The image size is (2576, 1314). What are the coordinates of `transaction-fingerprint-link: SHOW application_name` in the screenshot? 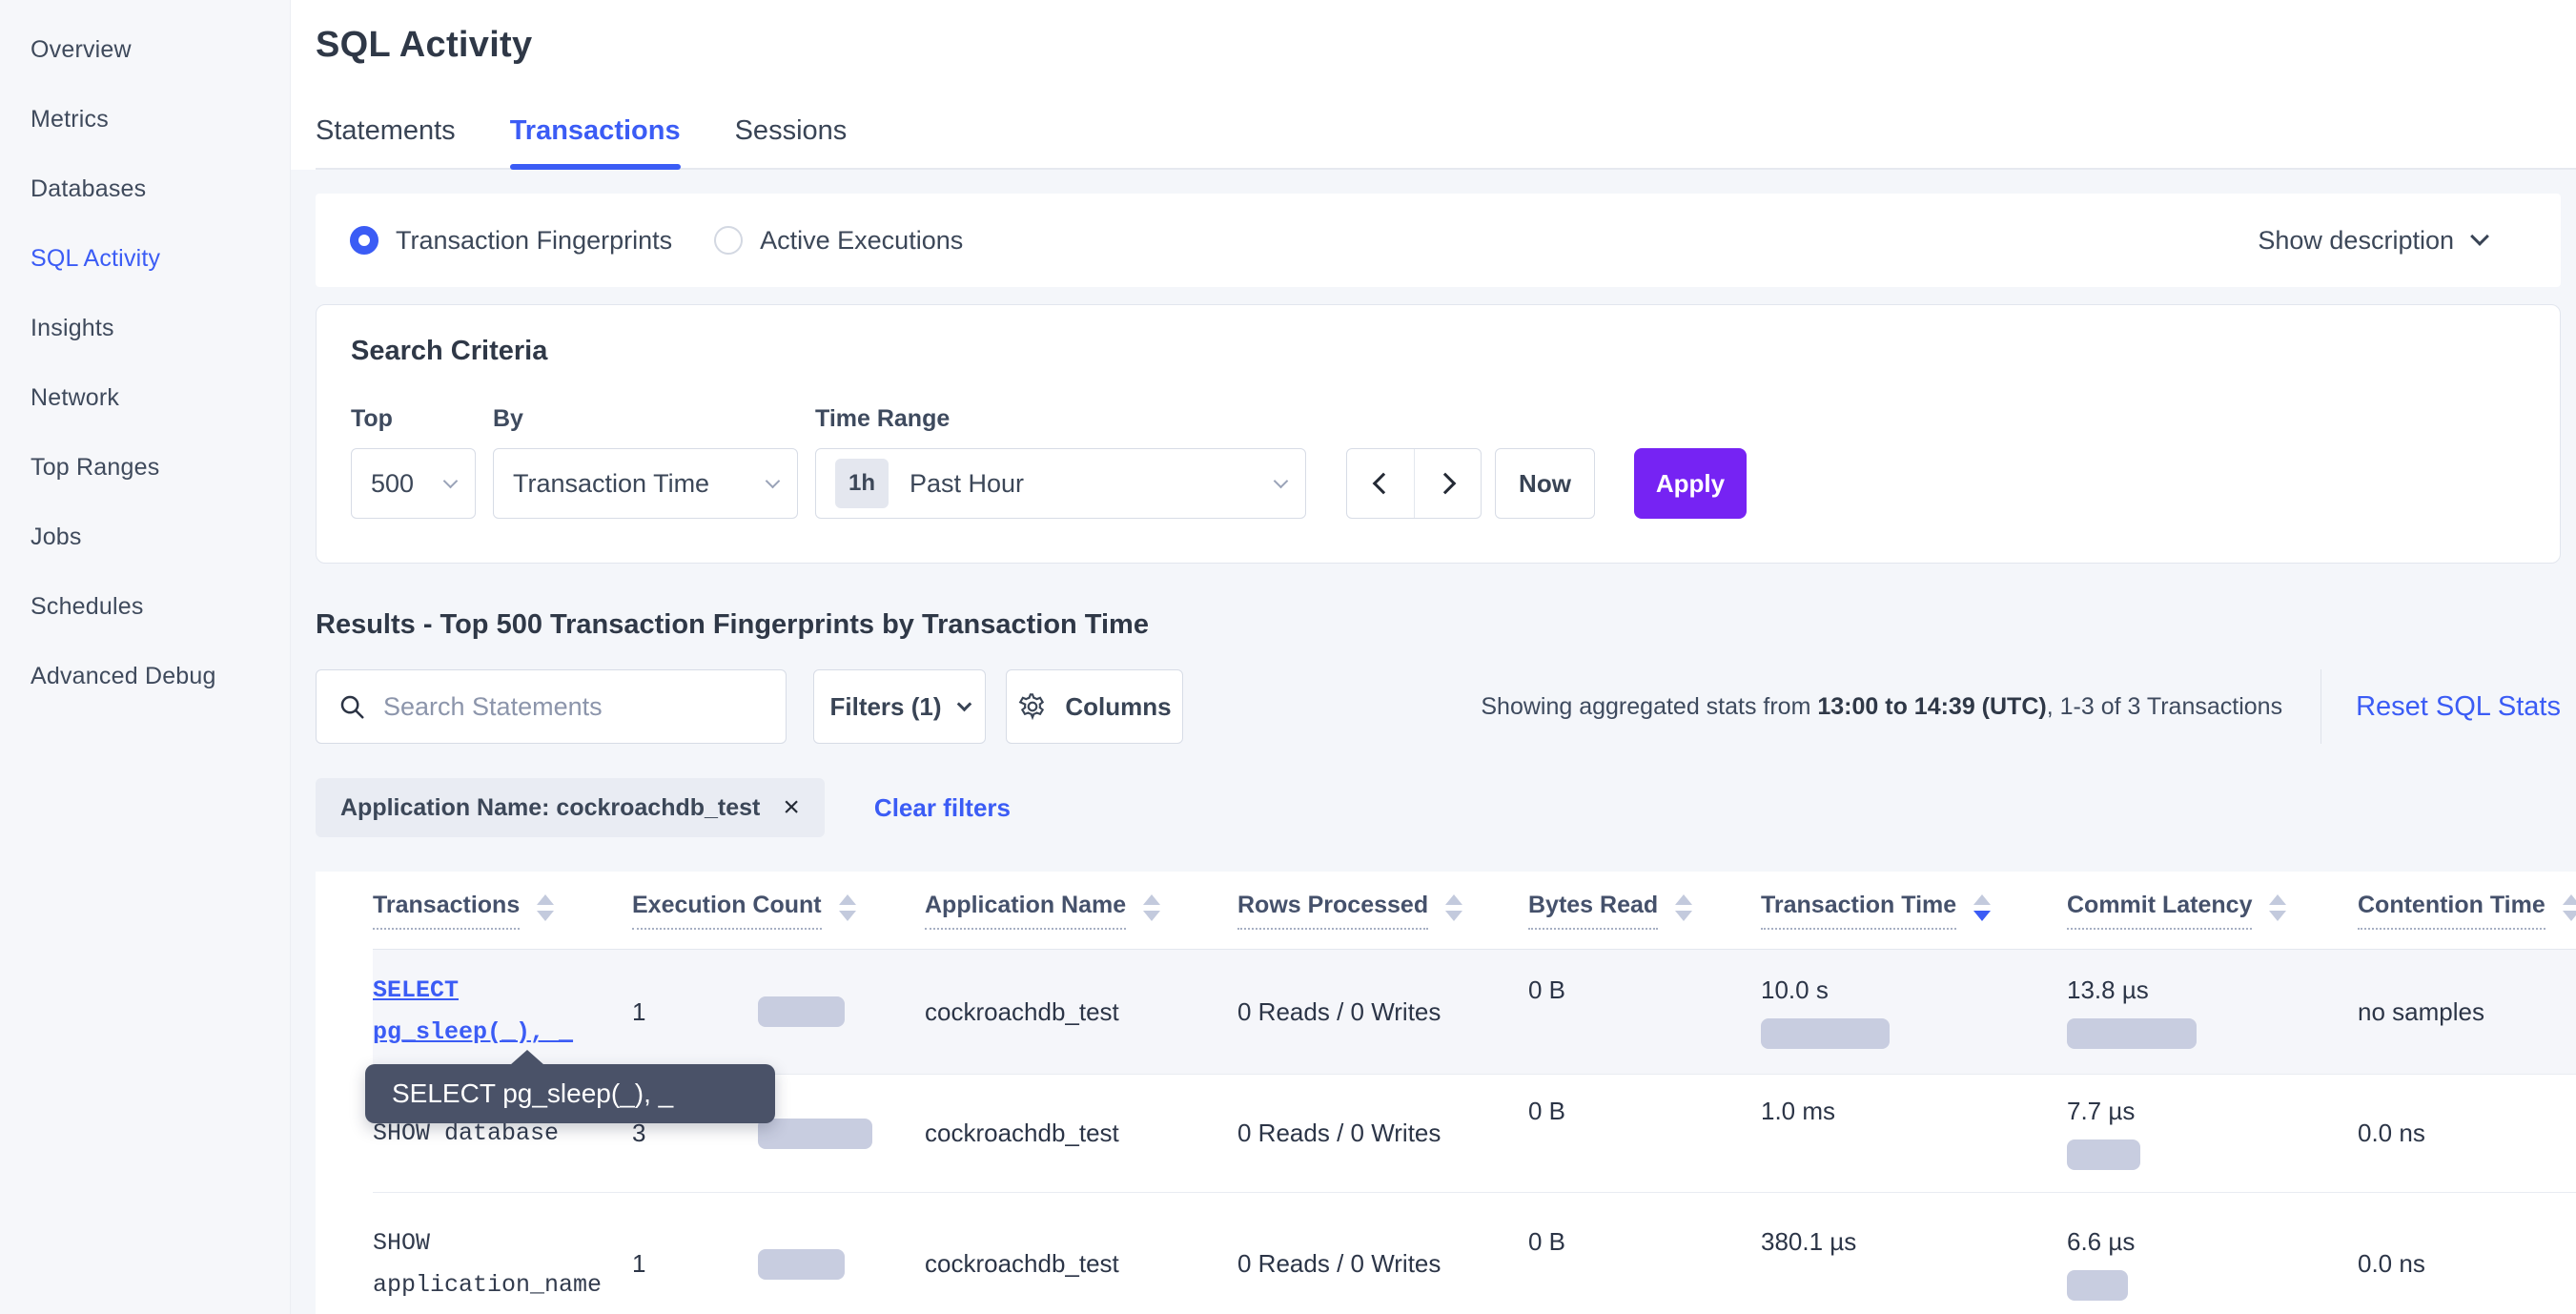 It's located at (488, 1263).